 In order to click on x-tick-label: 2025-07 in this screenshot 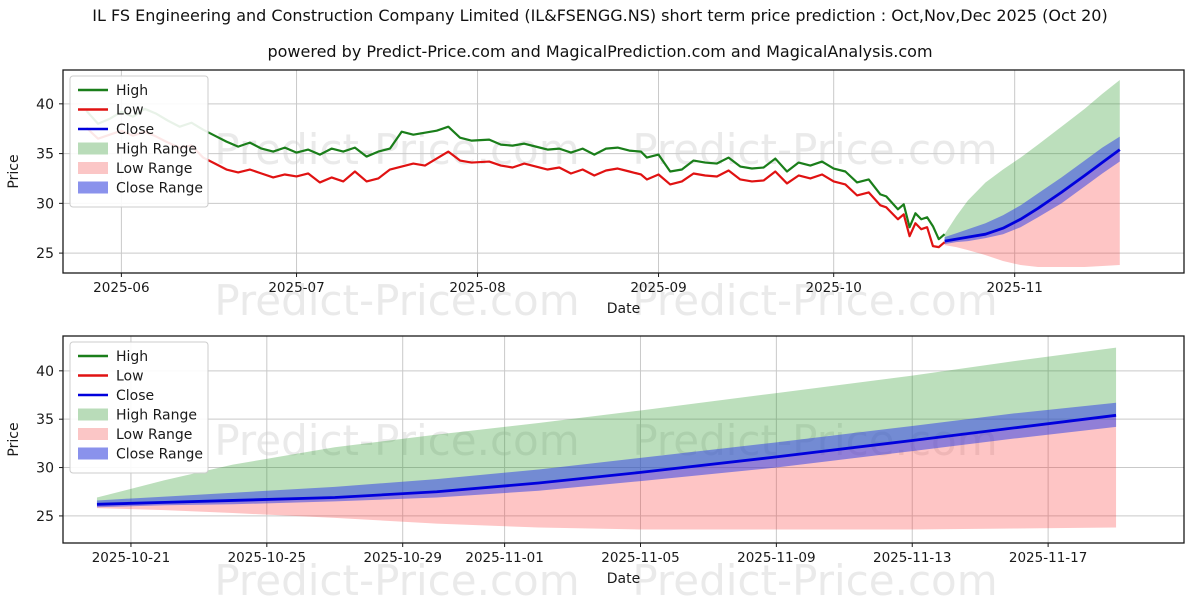, I will do `click(296, 288)`.